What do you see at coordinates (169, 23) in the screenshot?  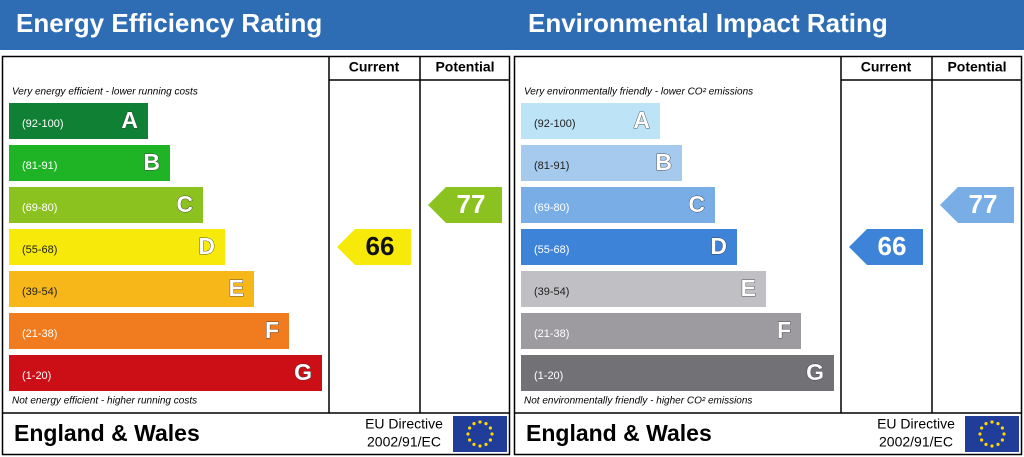 I see `panel-title: Energy Efficiency Rating` at bounding box center [169, 23].